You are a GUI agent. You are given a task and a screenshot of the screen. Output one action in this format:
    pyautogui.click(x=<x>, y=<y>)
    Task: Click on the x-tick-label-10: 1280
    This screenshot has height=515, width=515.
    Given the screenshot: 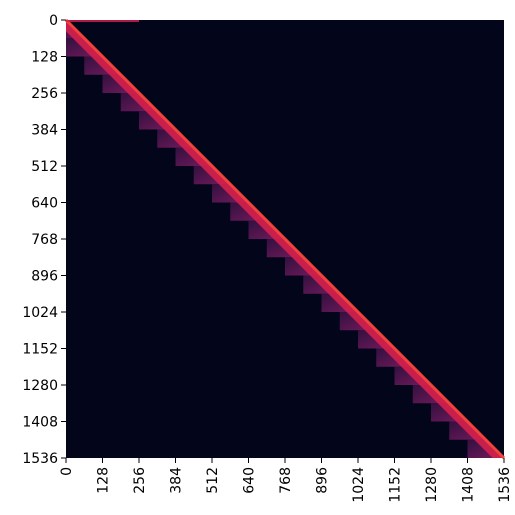 What is the action you would take?
    pyautogui.click(x=432, y=485)
    